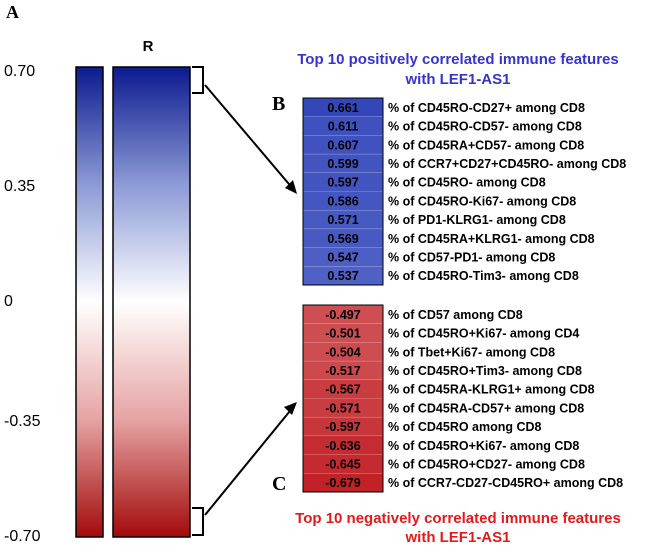  Describe the element at coordinates (483, 334) in the screenshot. I see `negative-feature-label: % of CD45RO+Ki67- among CD4` at that location.